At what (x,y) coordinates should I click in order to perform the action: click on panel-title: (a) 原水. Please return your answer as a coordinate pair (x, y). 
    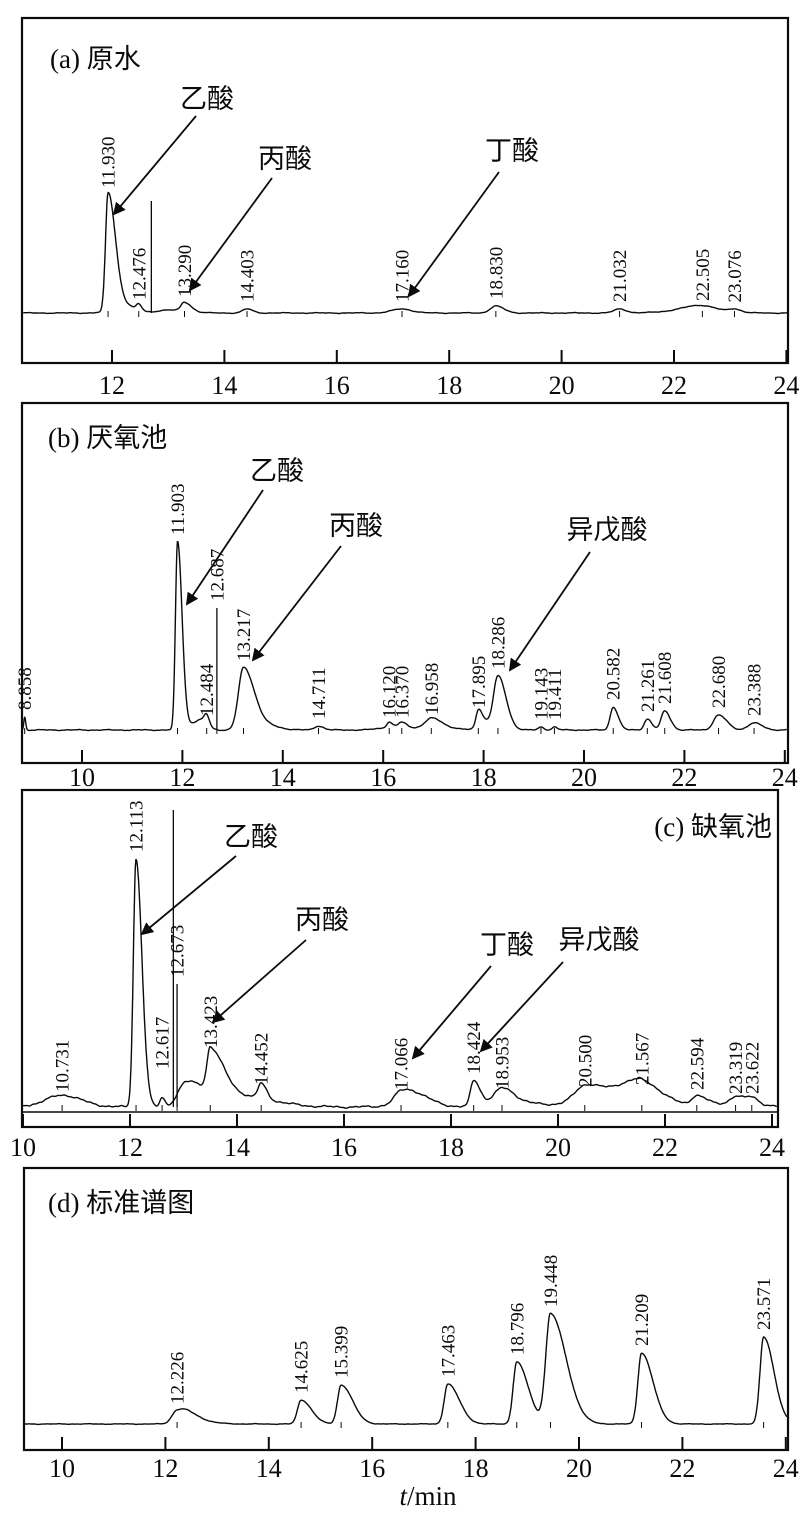
    Looking at the image, I should click on (95, 59).